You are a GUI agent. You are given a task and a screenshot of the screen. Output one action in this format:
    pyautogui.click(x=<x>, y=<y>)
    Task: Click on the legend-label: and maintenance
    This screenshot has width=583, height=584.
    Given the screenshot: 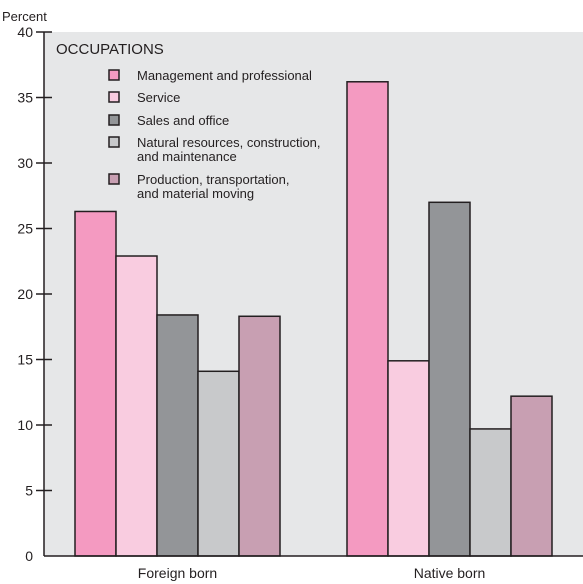 What is the action you would take?
    pyautogui.click(x=187, y=156)
    